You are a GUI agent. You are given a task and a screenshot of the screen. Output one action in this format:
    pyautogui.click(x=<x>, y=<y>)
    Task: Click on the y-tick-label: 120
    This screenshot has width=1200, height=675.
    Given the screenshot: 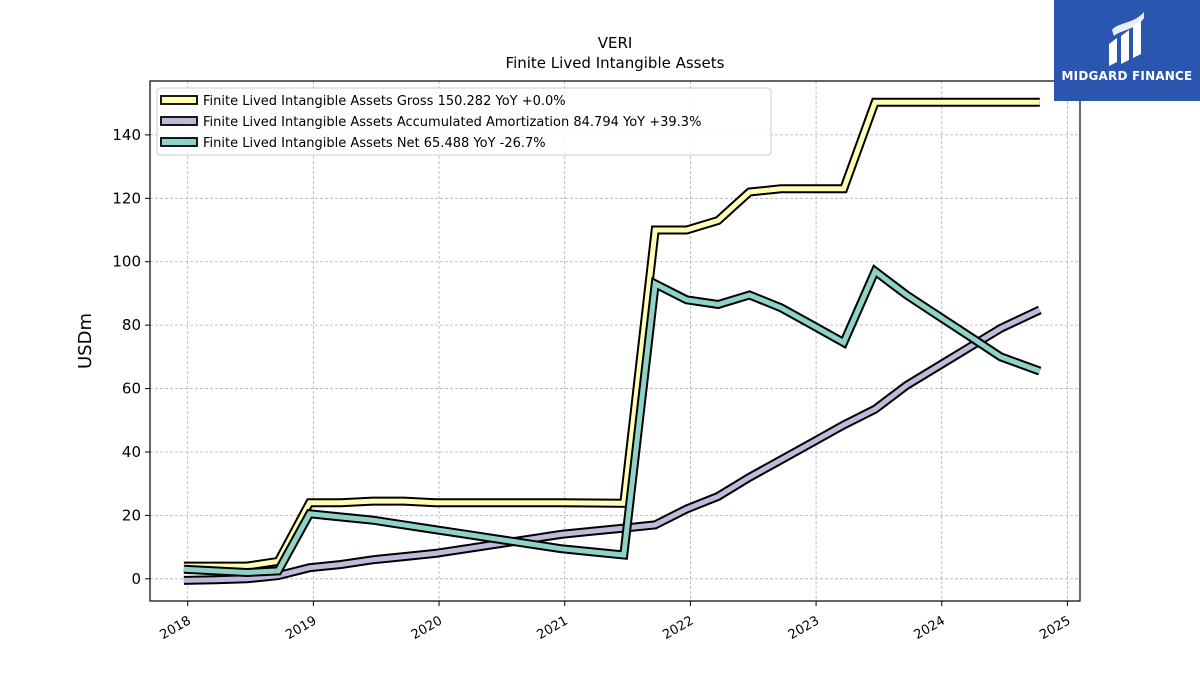 What is the action you would take?
    pyautogui.click(x=126, y=198)
    